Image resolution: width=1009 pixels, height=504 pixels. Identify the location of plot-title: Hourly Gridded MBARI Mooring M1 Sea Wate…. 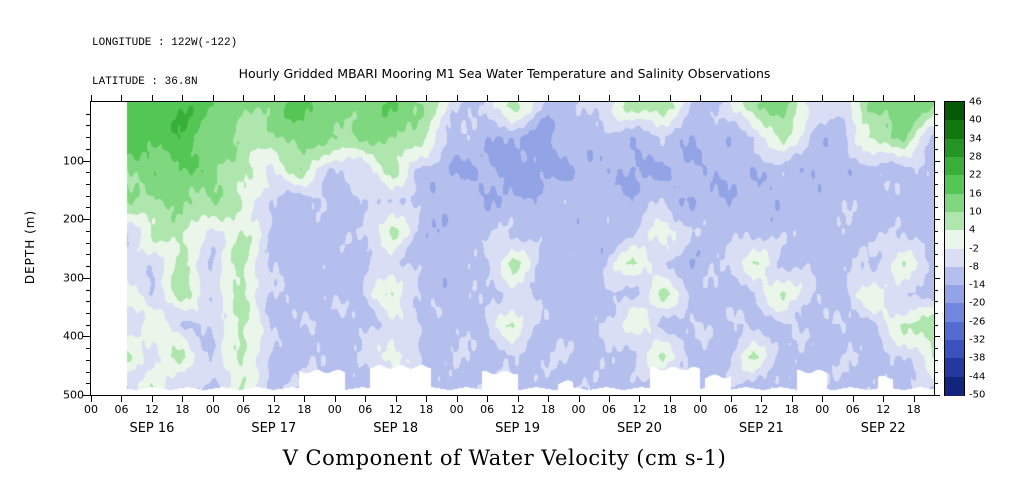
(504, 73).